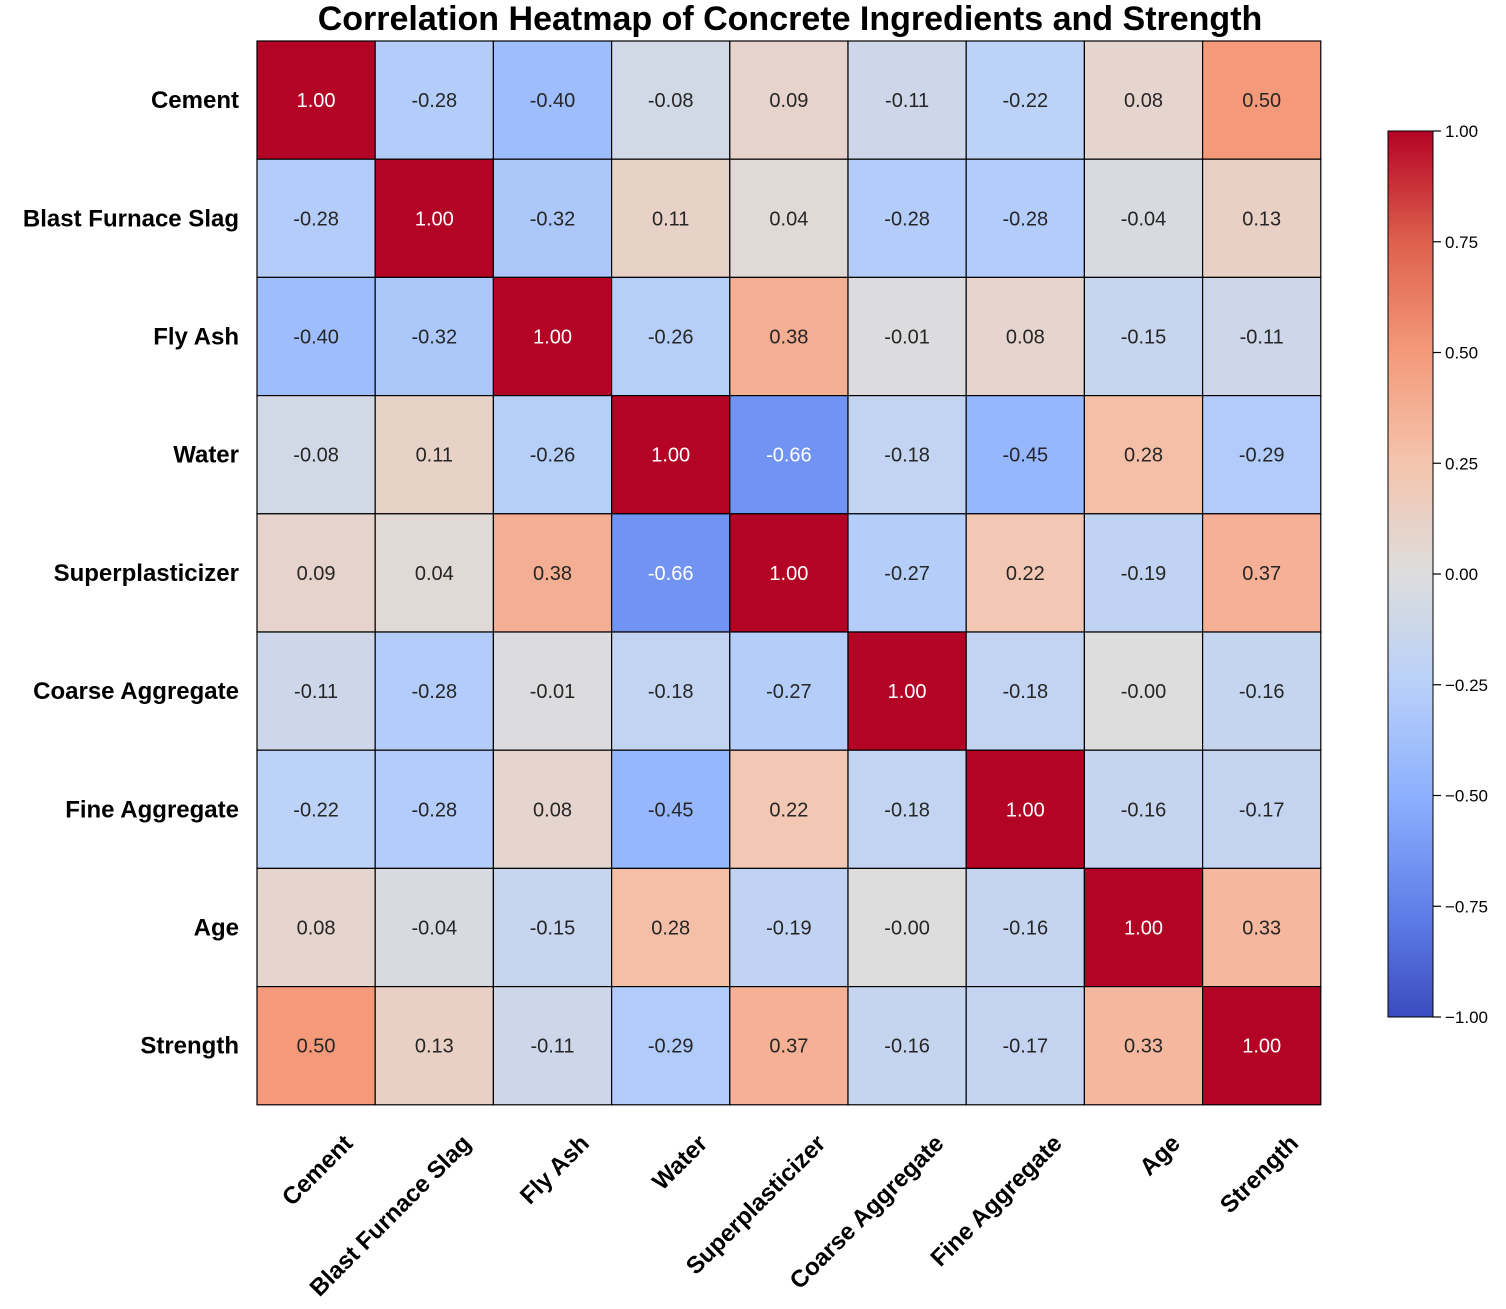 The height and width of the screenshot is (1309, 1506). What do you see at coordinates (136, 691) in the screenshot?
I see `y-tick-label: Coarse Aggregate` at bounding box center [136, 691].